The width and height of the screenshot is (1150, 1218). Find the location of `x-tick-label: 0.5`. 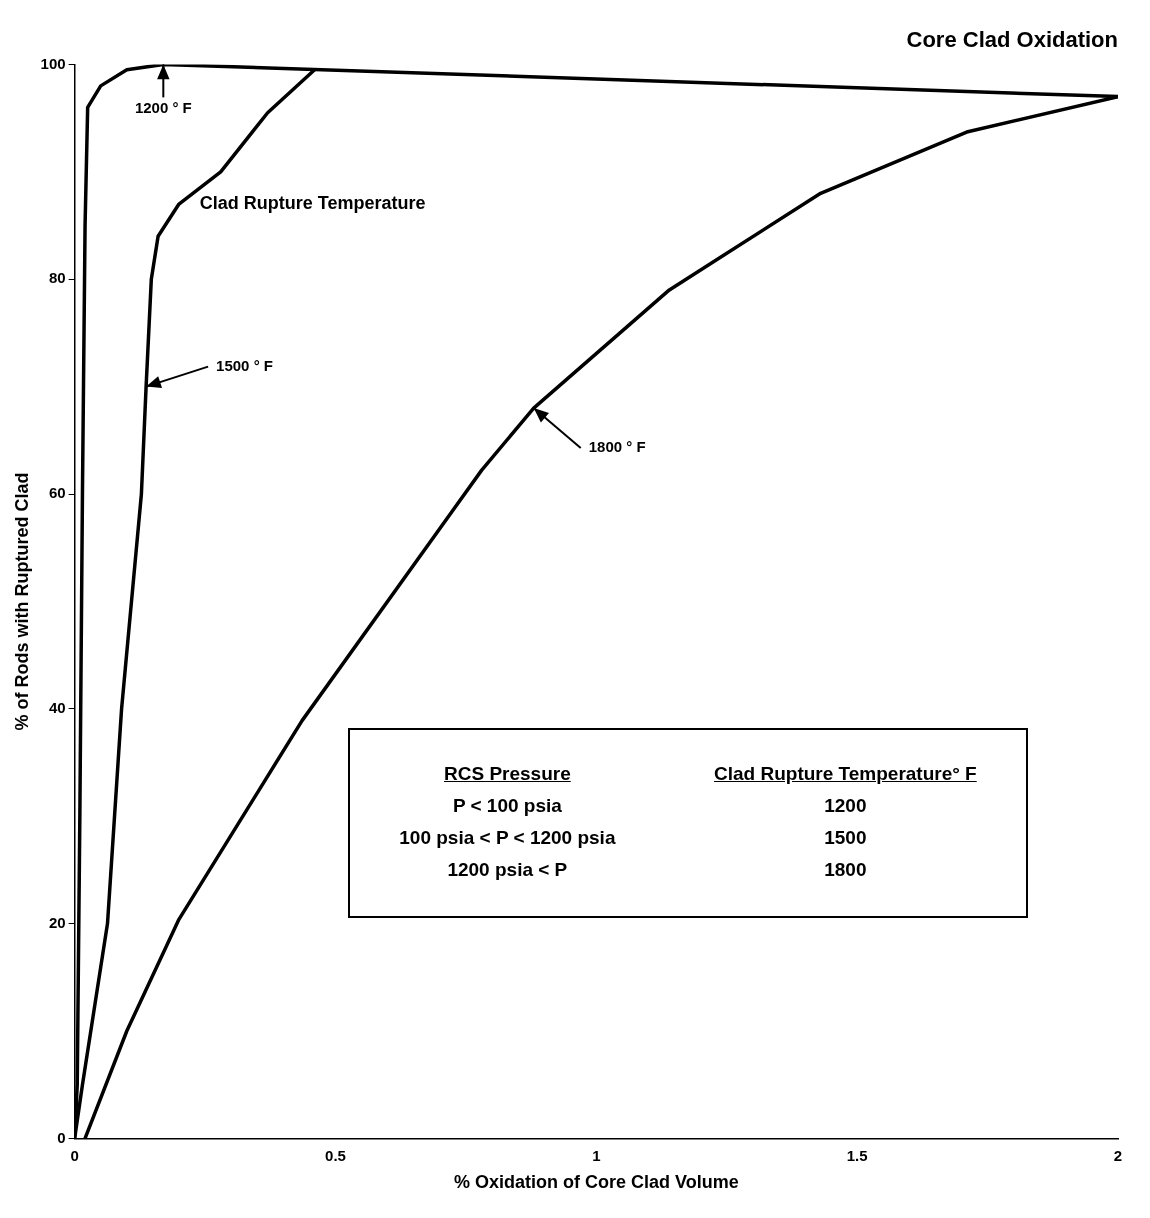

x-tick-label: 0.5 is located at coordinates (335, 1155).